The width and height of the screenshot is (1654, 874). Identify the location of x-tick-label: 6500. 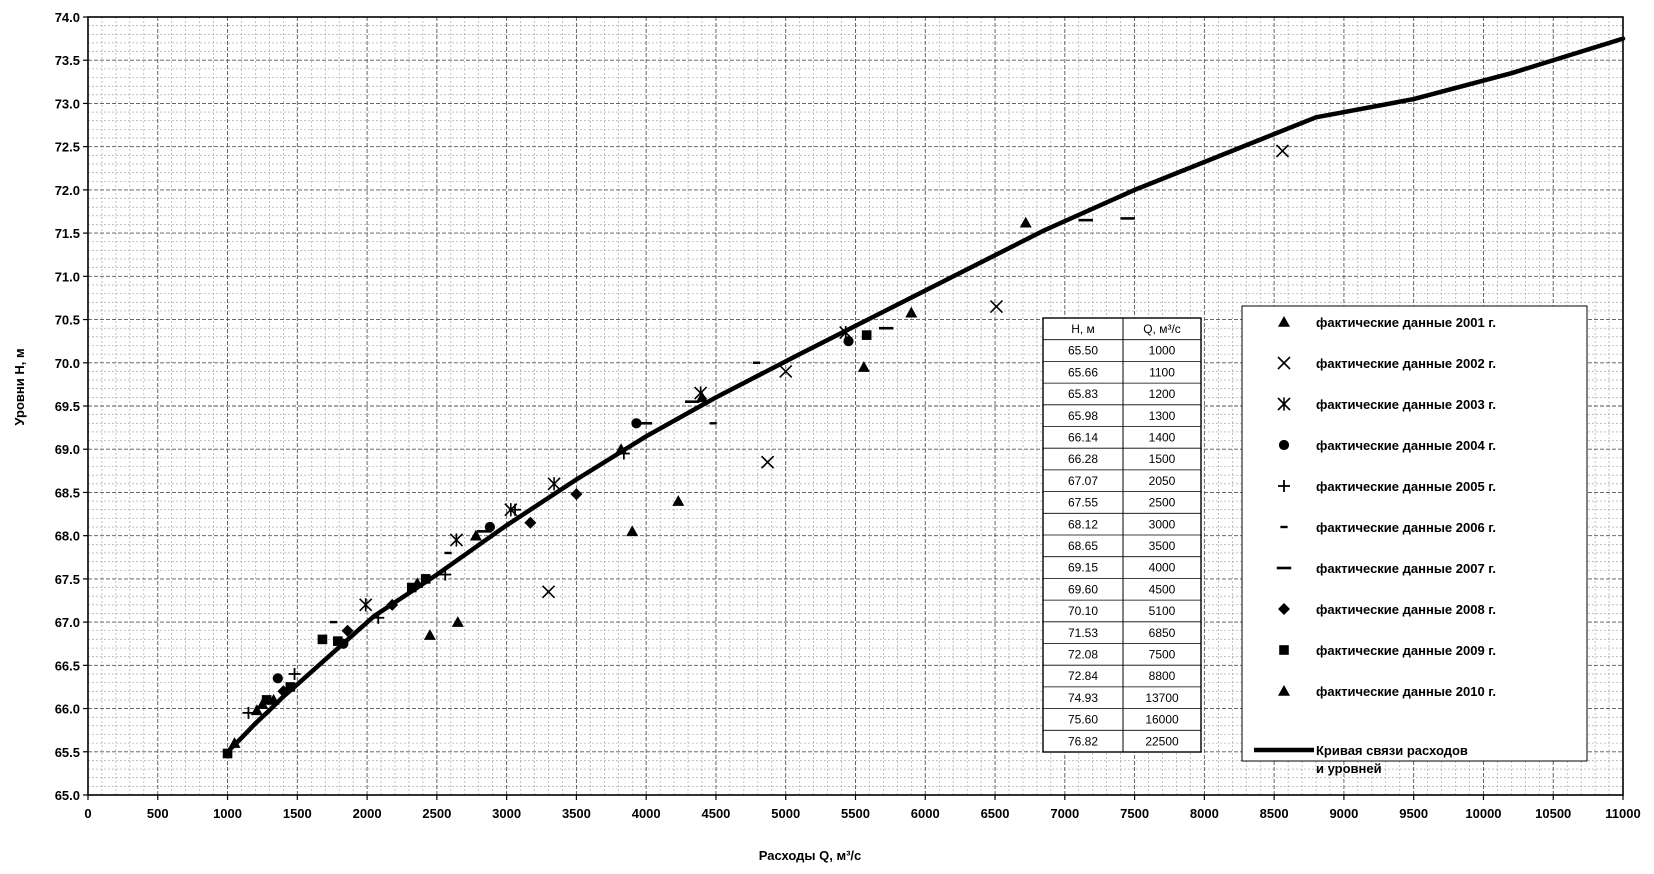
(995, 813).